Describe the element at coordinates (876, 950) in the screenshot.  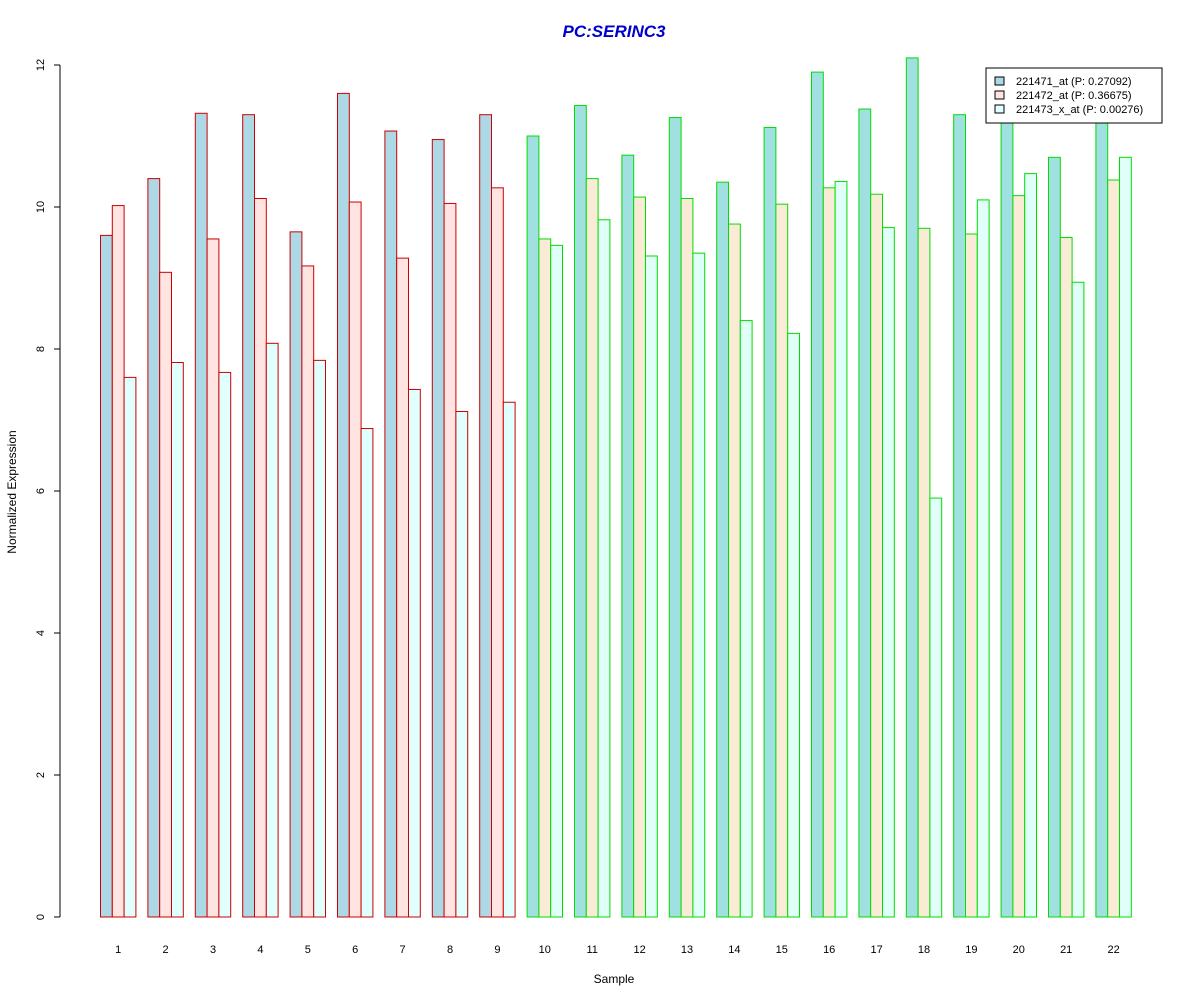
I see `x-tick-label: 17` at that location.